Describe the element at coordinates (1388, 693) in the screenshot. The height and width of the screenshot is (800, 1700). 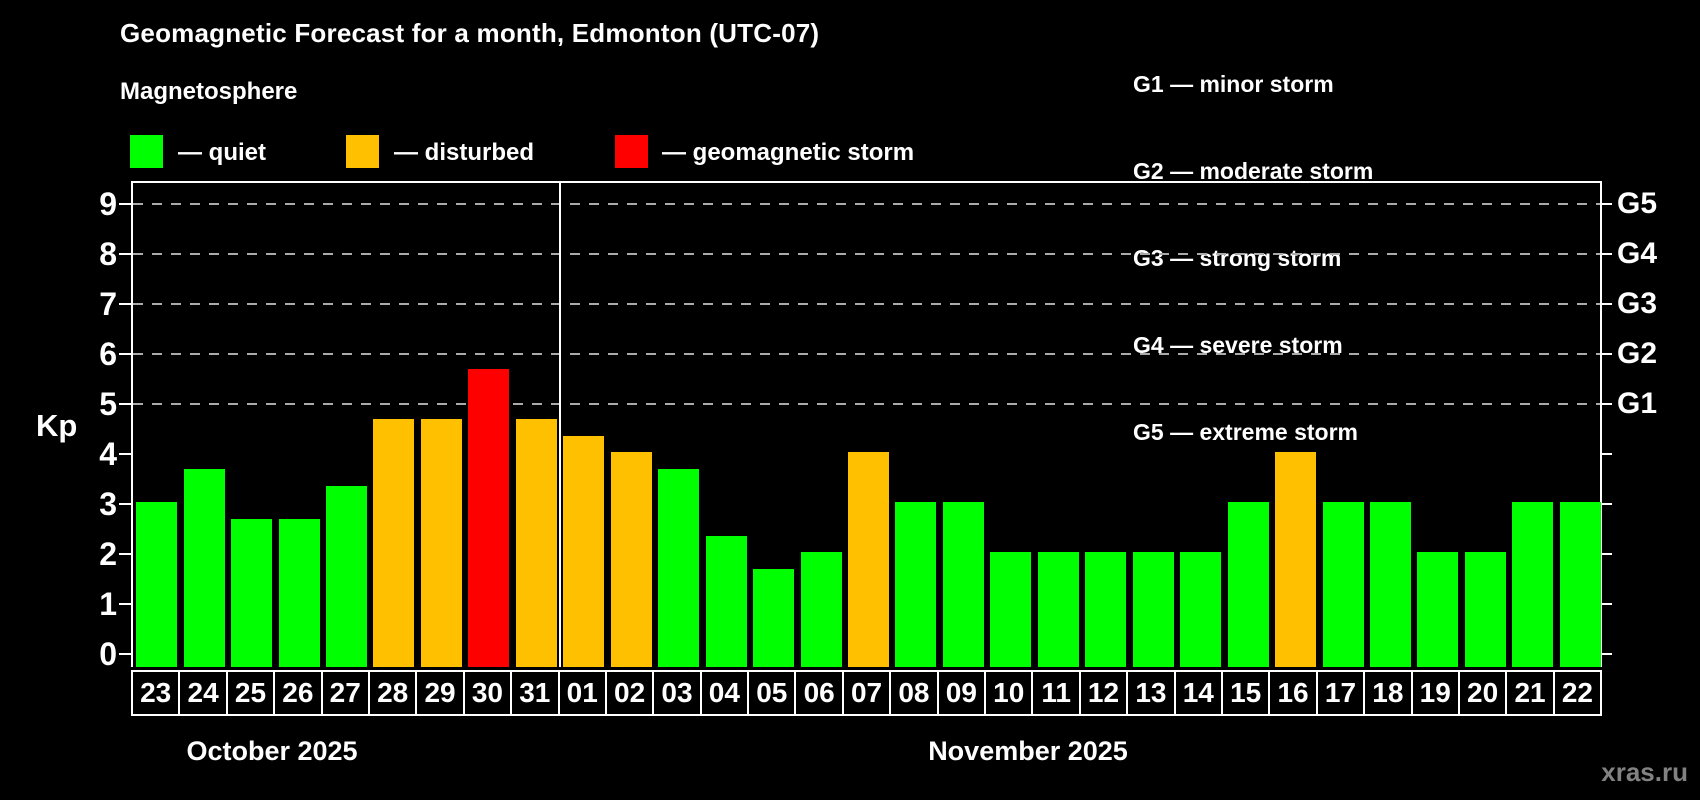
I see `date-cell-18: 18` at that location.